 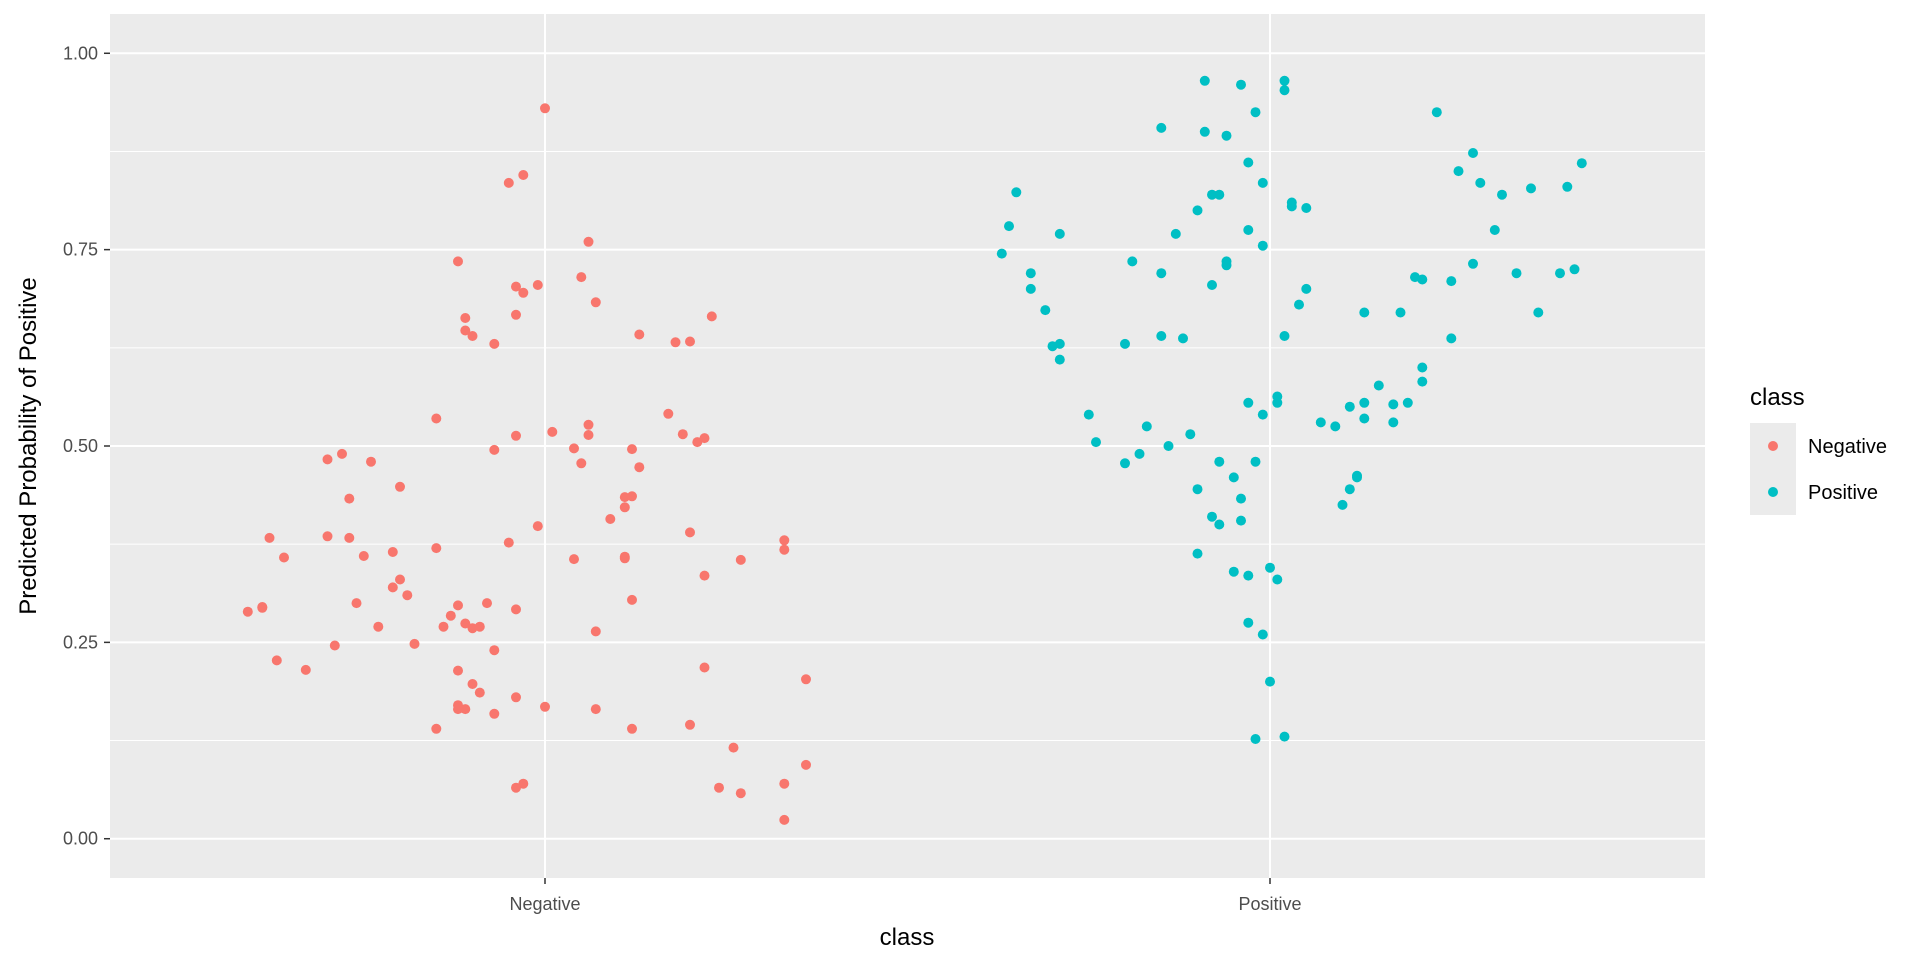 What do you see at coordinates (80, 53) in the screenshot?
I see `y-tick-label: 1.00` at bounding box center [80, 53].